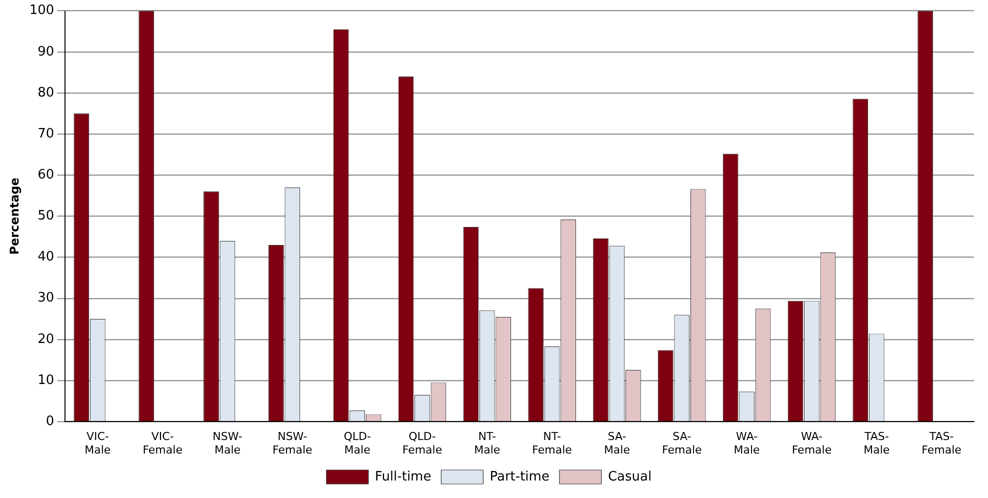 Image resolution: width=988 pixels, height=498 pixels. Describe the element at coordinates (487, 443) in the screenshot. I see `x-tick-label: NT-Male` at that location.